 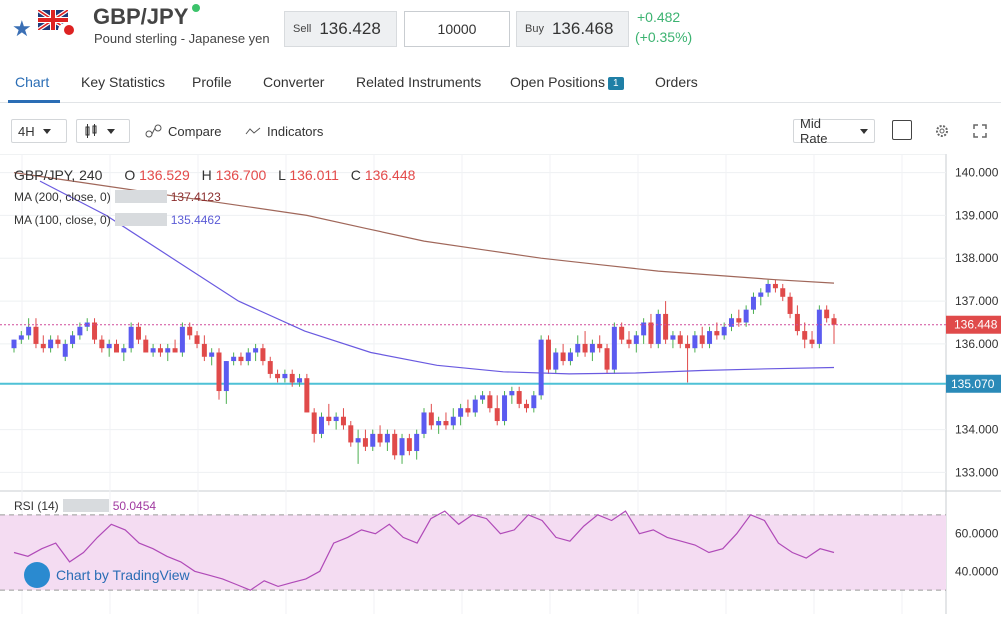 I want to click on tab-orders: Orders, so click(x=676, y=82).